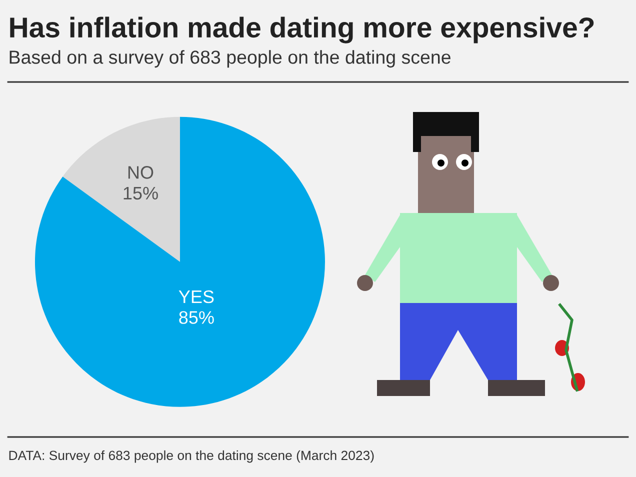 This screenshot has width=636, height=477. What do you see at coordinates (230, 59) in the screenshot?
I see `chart-subtitle: Based on a survey of 683 people on the dating scene` at bounding box center [230, 59].